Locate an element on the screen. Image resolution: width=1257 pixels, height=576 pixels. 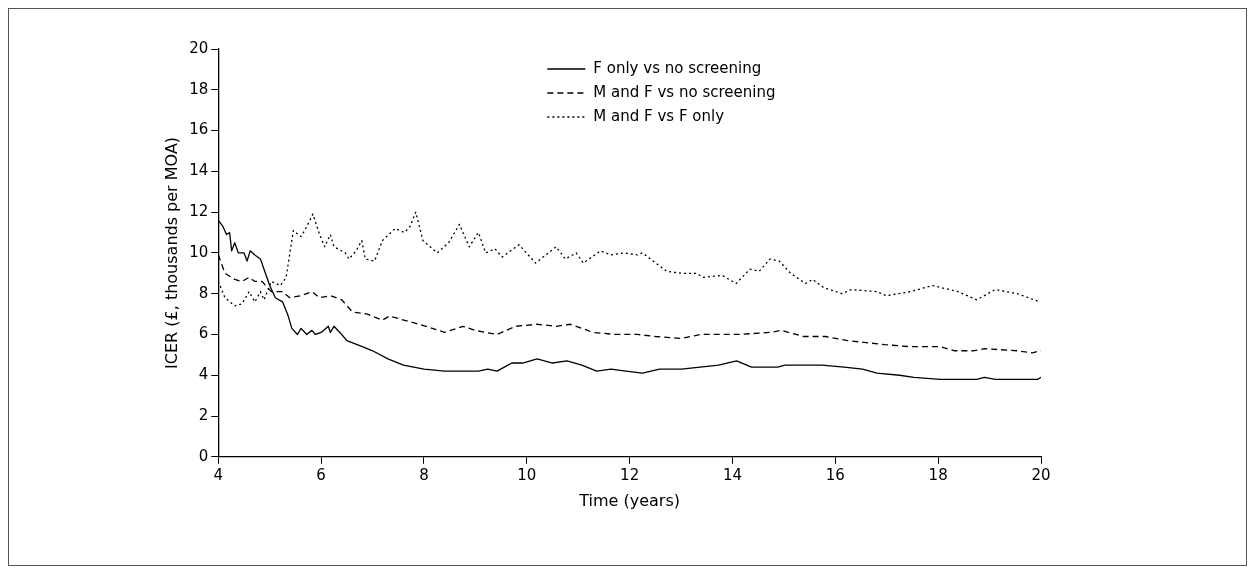
x-tick-label: 8 is located at coordinates (424, 474).